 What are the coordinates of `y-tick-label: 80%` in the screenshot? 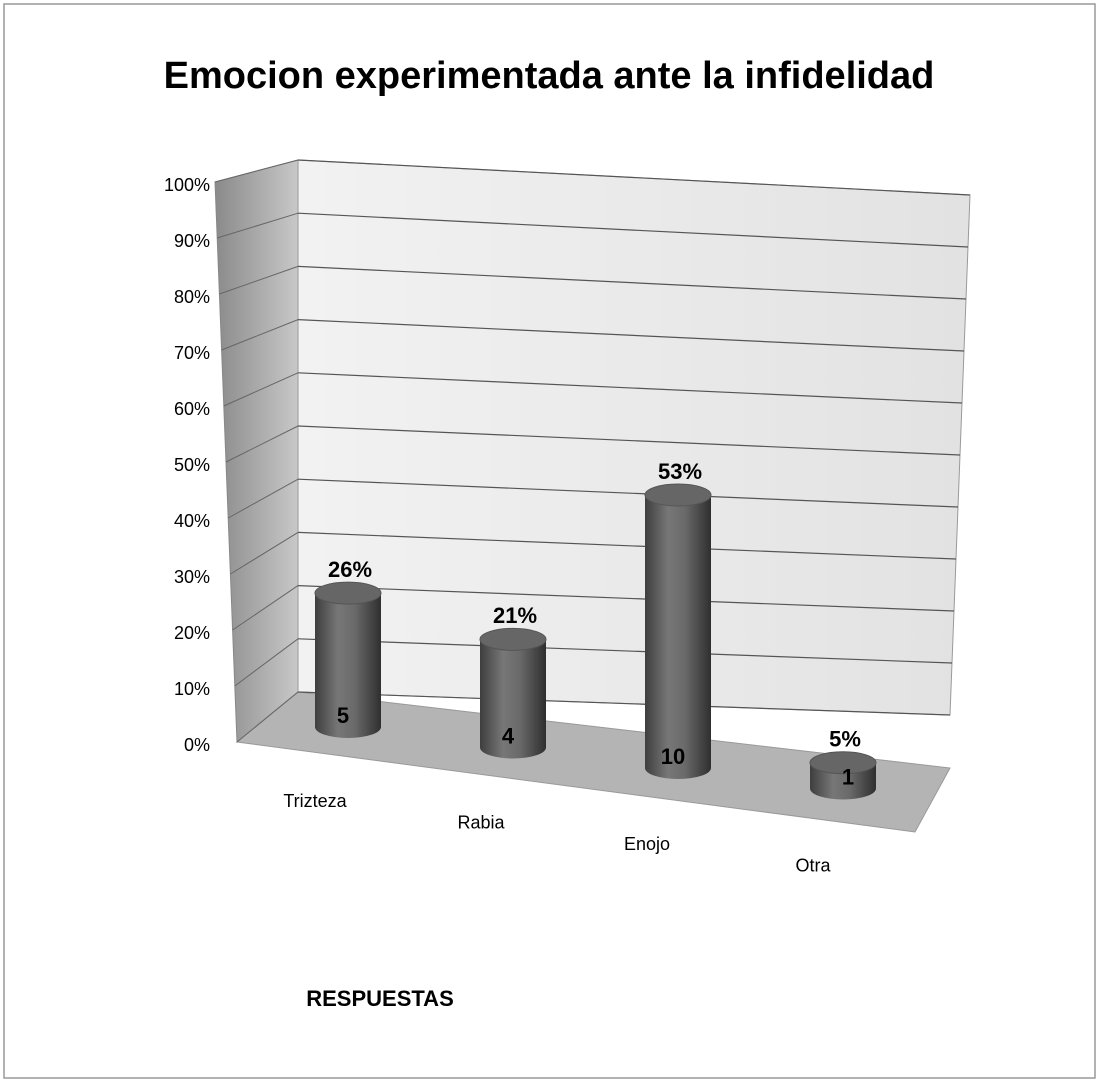 It's located at (192, 297).